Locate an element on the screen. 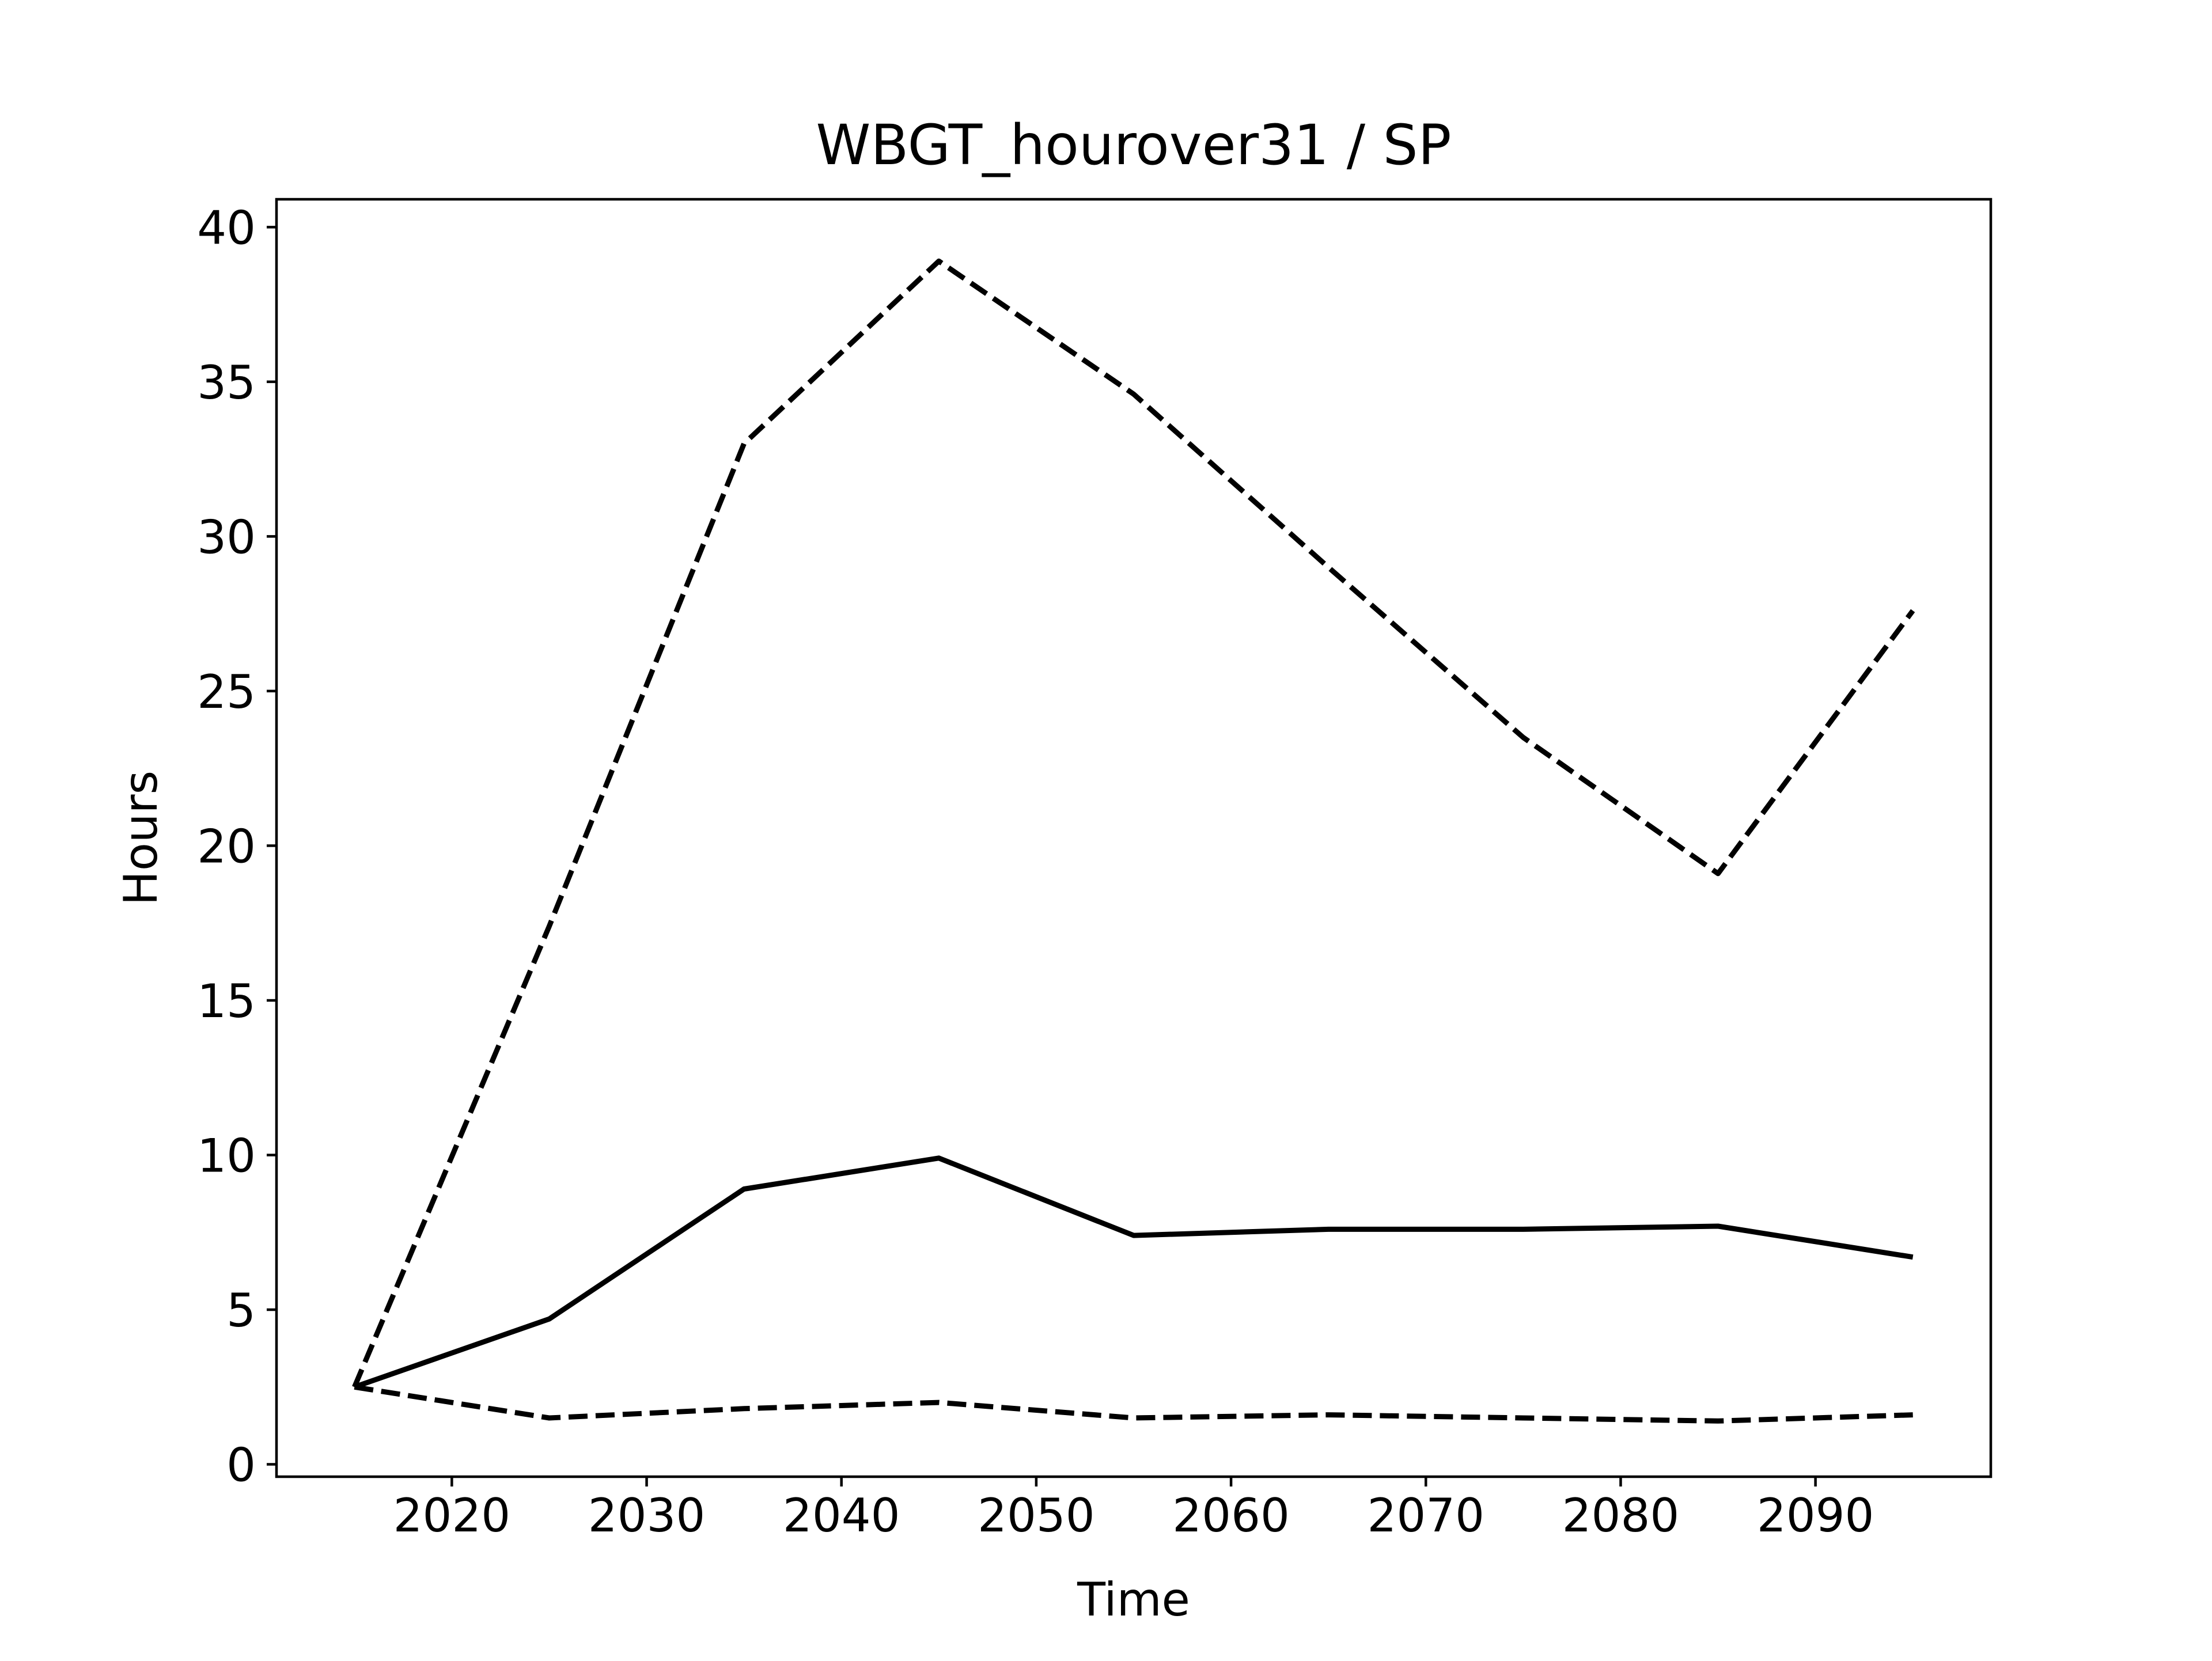  chart-title: WBGT_hourover31 / SP is located at coordinates (1134, 145).